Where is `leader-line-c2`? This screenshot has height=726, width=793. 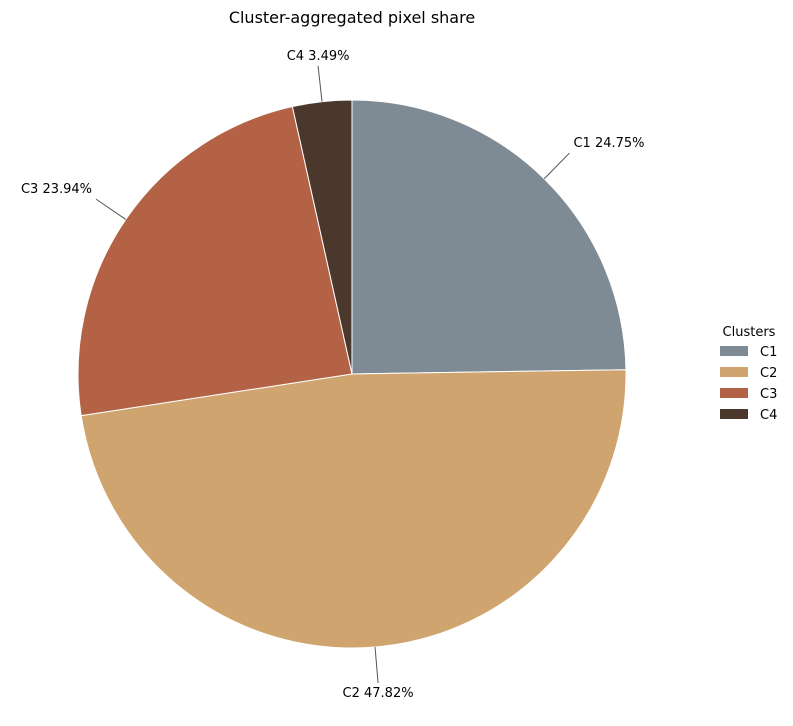 leader-line-c2 is located at coordinates (376, 664).